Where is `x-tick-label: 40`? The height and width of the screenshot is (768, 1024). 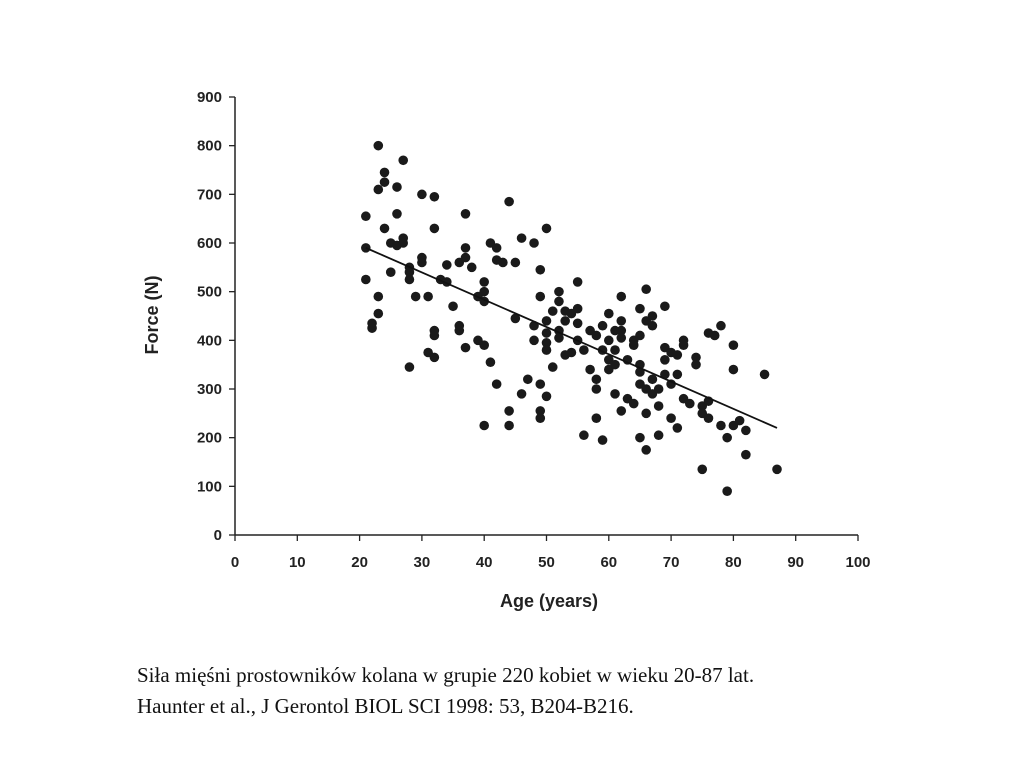 x-tick-label: 40 is located at coordinates (484, 562).